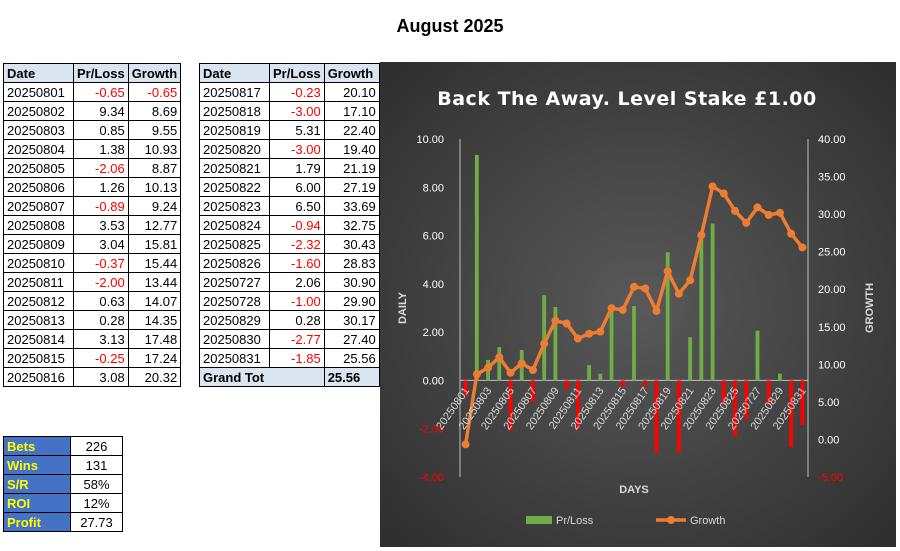 The width and height of the screenshot is (900, 551). I want to click on header-growth: Growth, so click(351, 73).